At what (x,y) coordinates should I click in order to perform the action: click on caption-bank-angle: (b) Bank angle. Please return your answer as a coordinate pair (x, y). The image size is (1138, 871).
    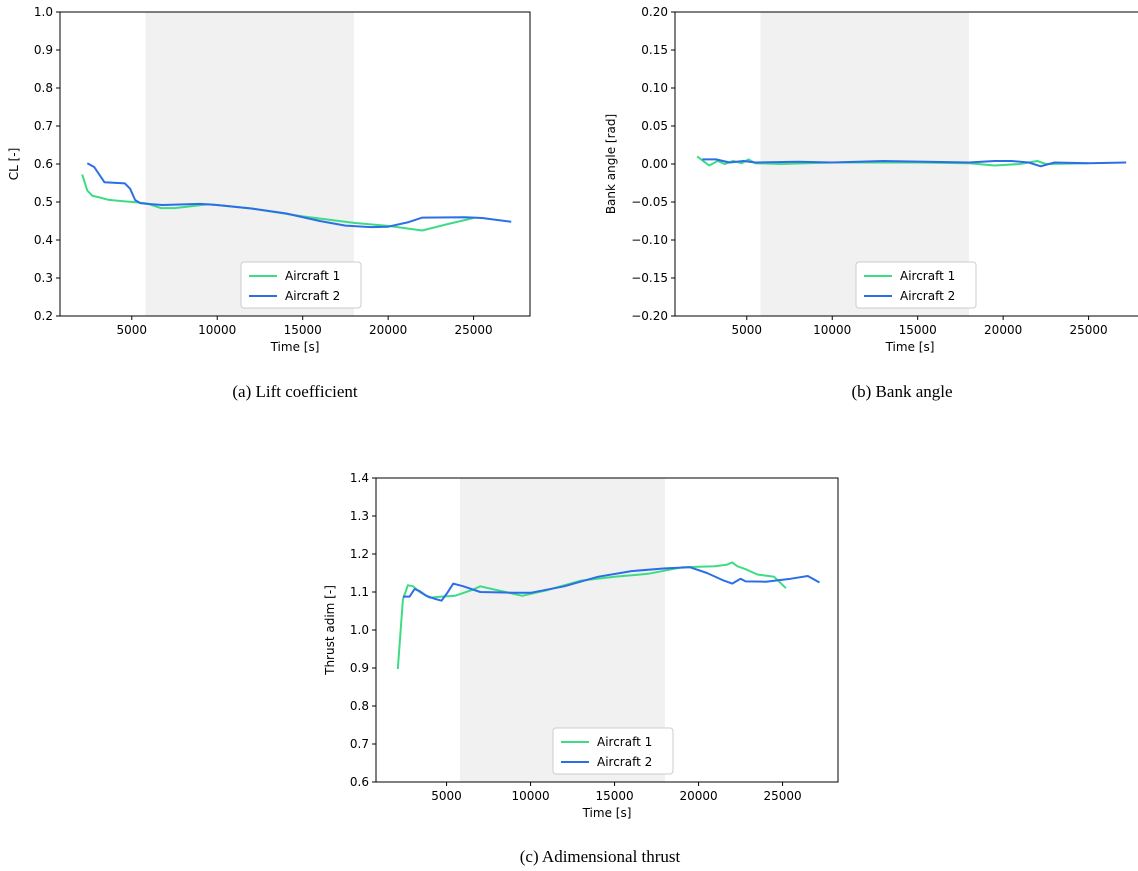
    Looking at the image, I should click on (902, 391).